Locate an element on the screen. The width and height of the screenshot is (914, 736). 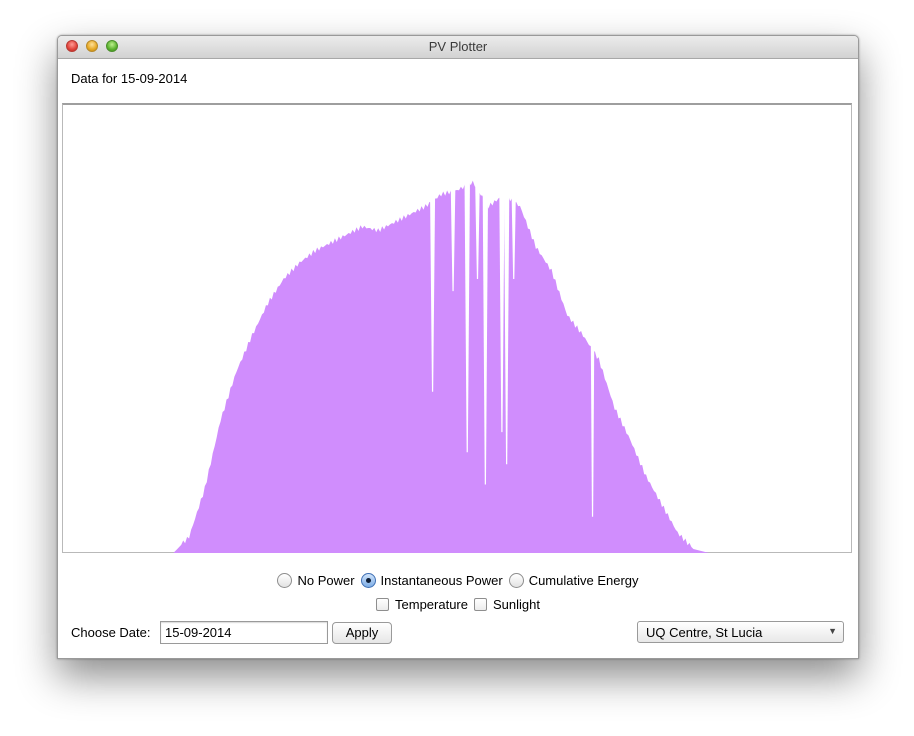
data-date-heading: Data for 15-09-2014 is located at coordinates (129, 78).